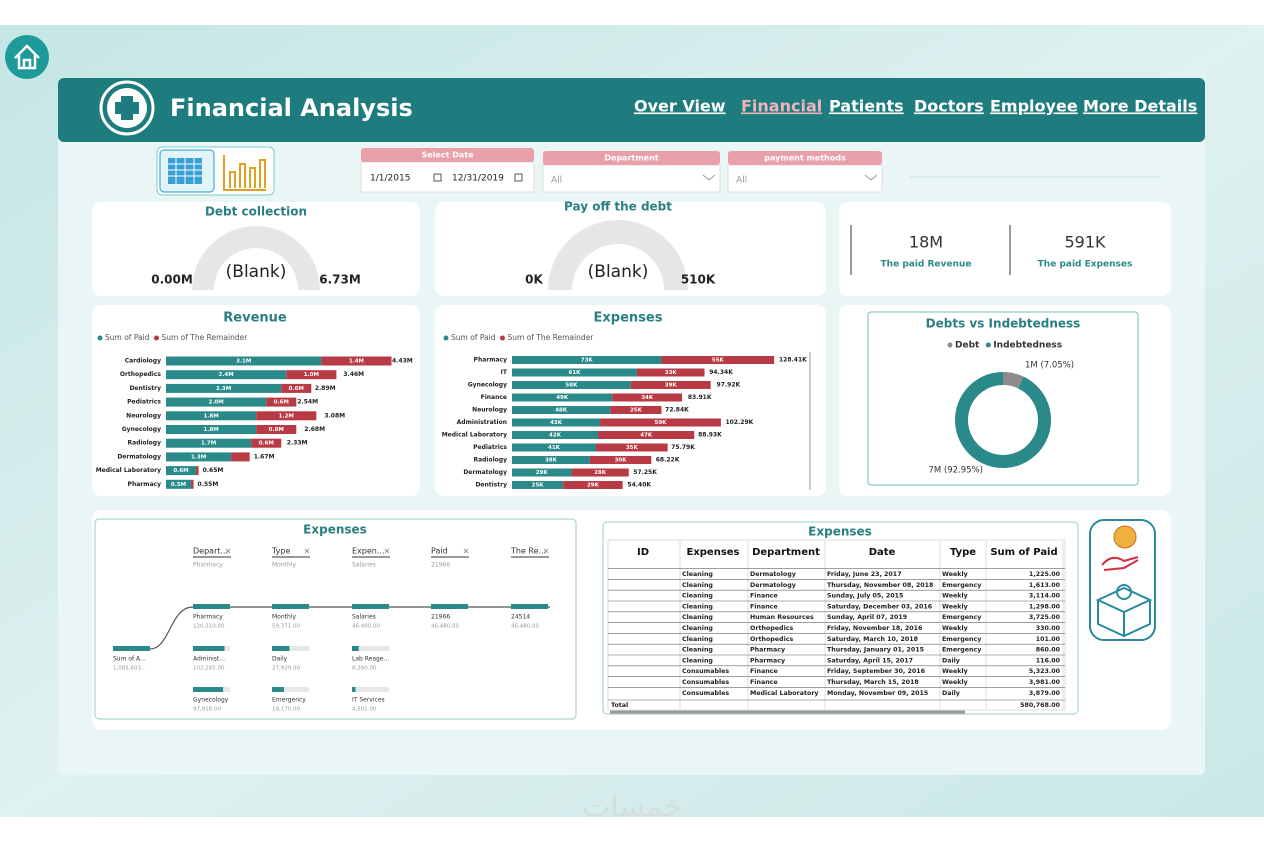 This screenshot has height=843, width=1264. Describe the element at coordinates (550, 337) in the screenshot. I see `legend-label: Sum of The Remainder` at that location.